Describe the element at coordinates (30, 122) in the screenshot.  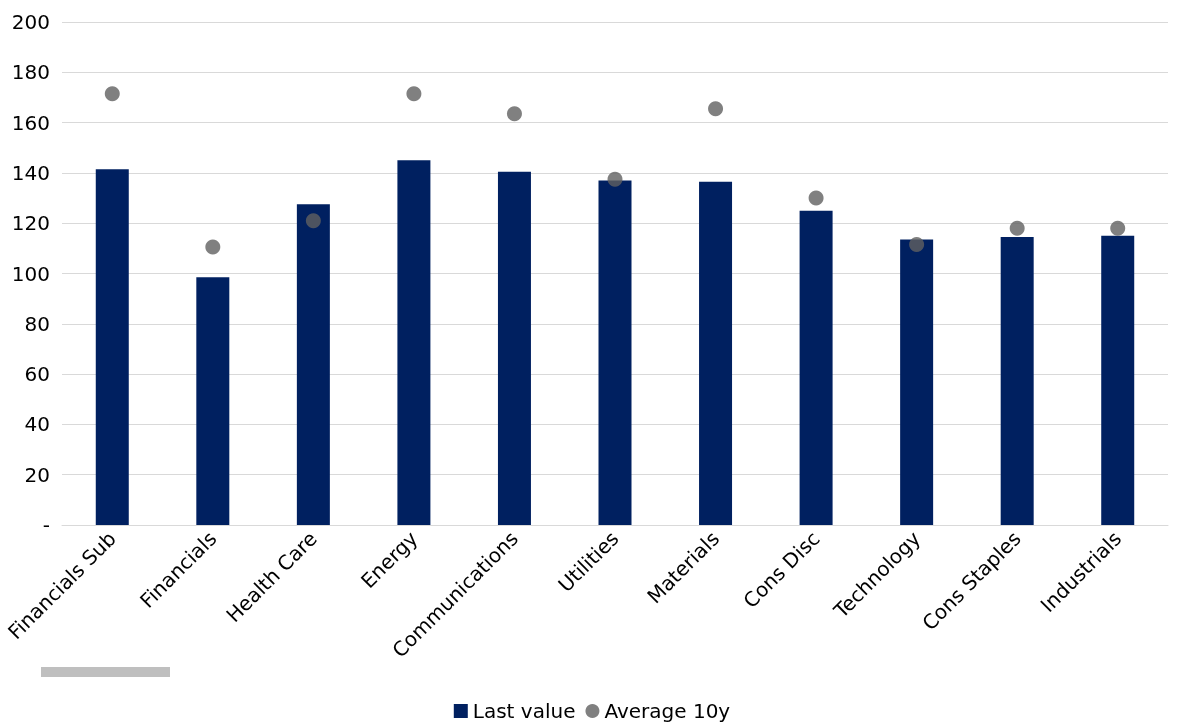
I see `y-tick-label: 160` at that location.